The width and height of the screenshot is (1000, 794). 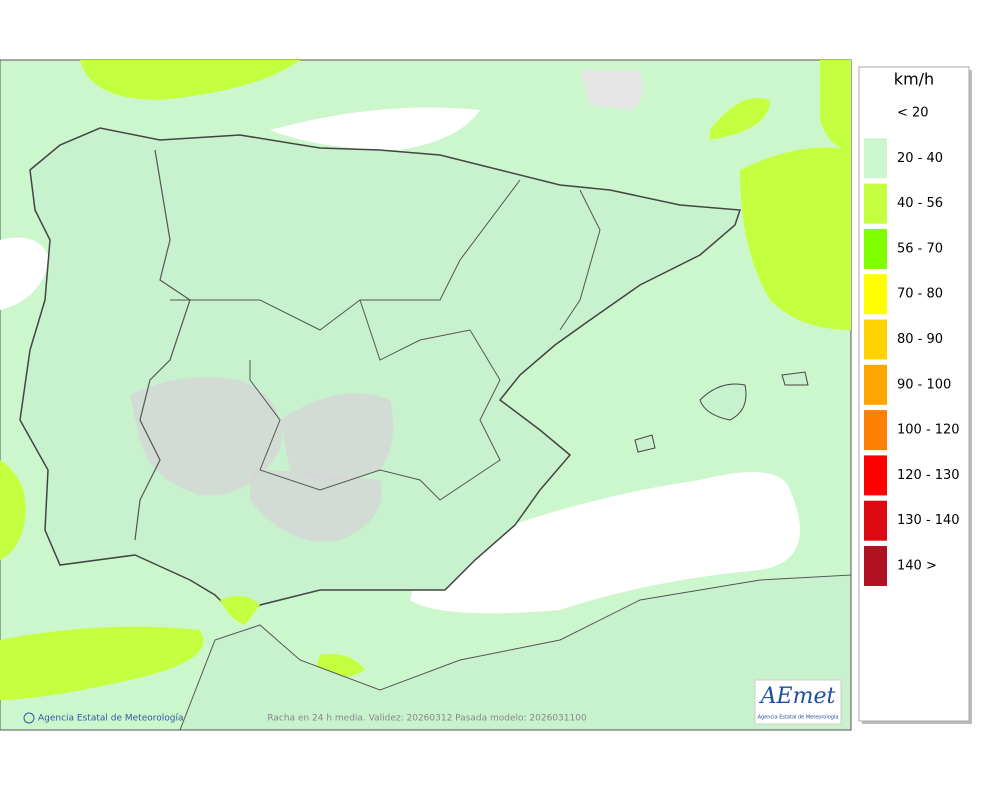 I want to click on legend-label: 70 - 80, so click(x=920, y=294).